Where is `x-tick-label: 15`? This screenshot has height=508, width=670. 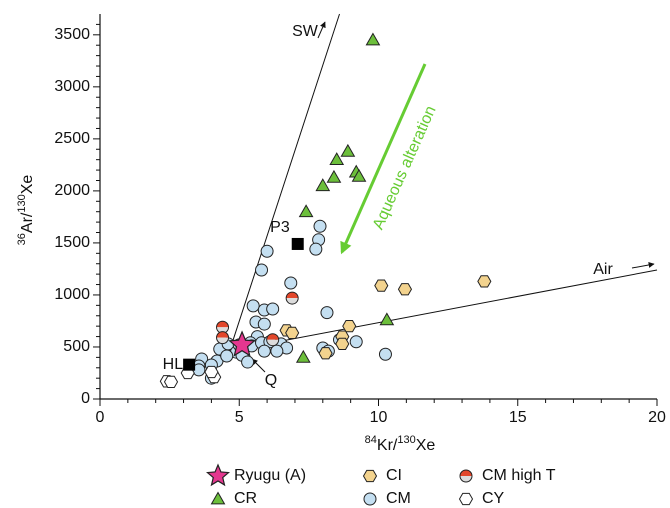
x-tick-label: 15 is located at coordinates (518, 417).